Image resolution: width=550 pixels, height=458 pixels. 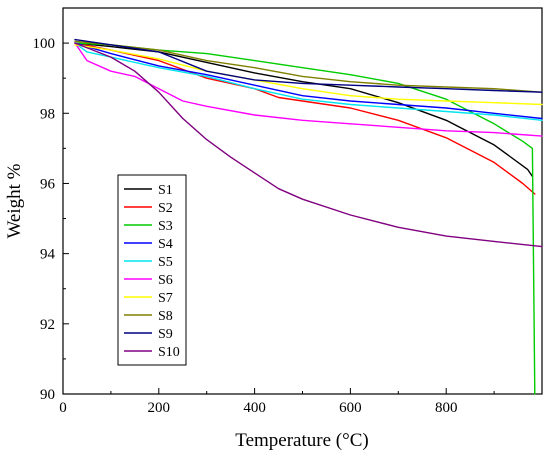 What do you see at coordinates (350, 408) in the screenshot?
I see `x-tick-label: 600` at bounding box center [350, 408].